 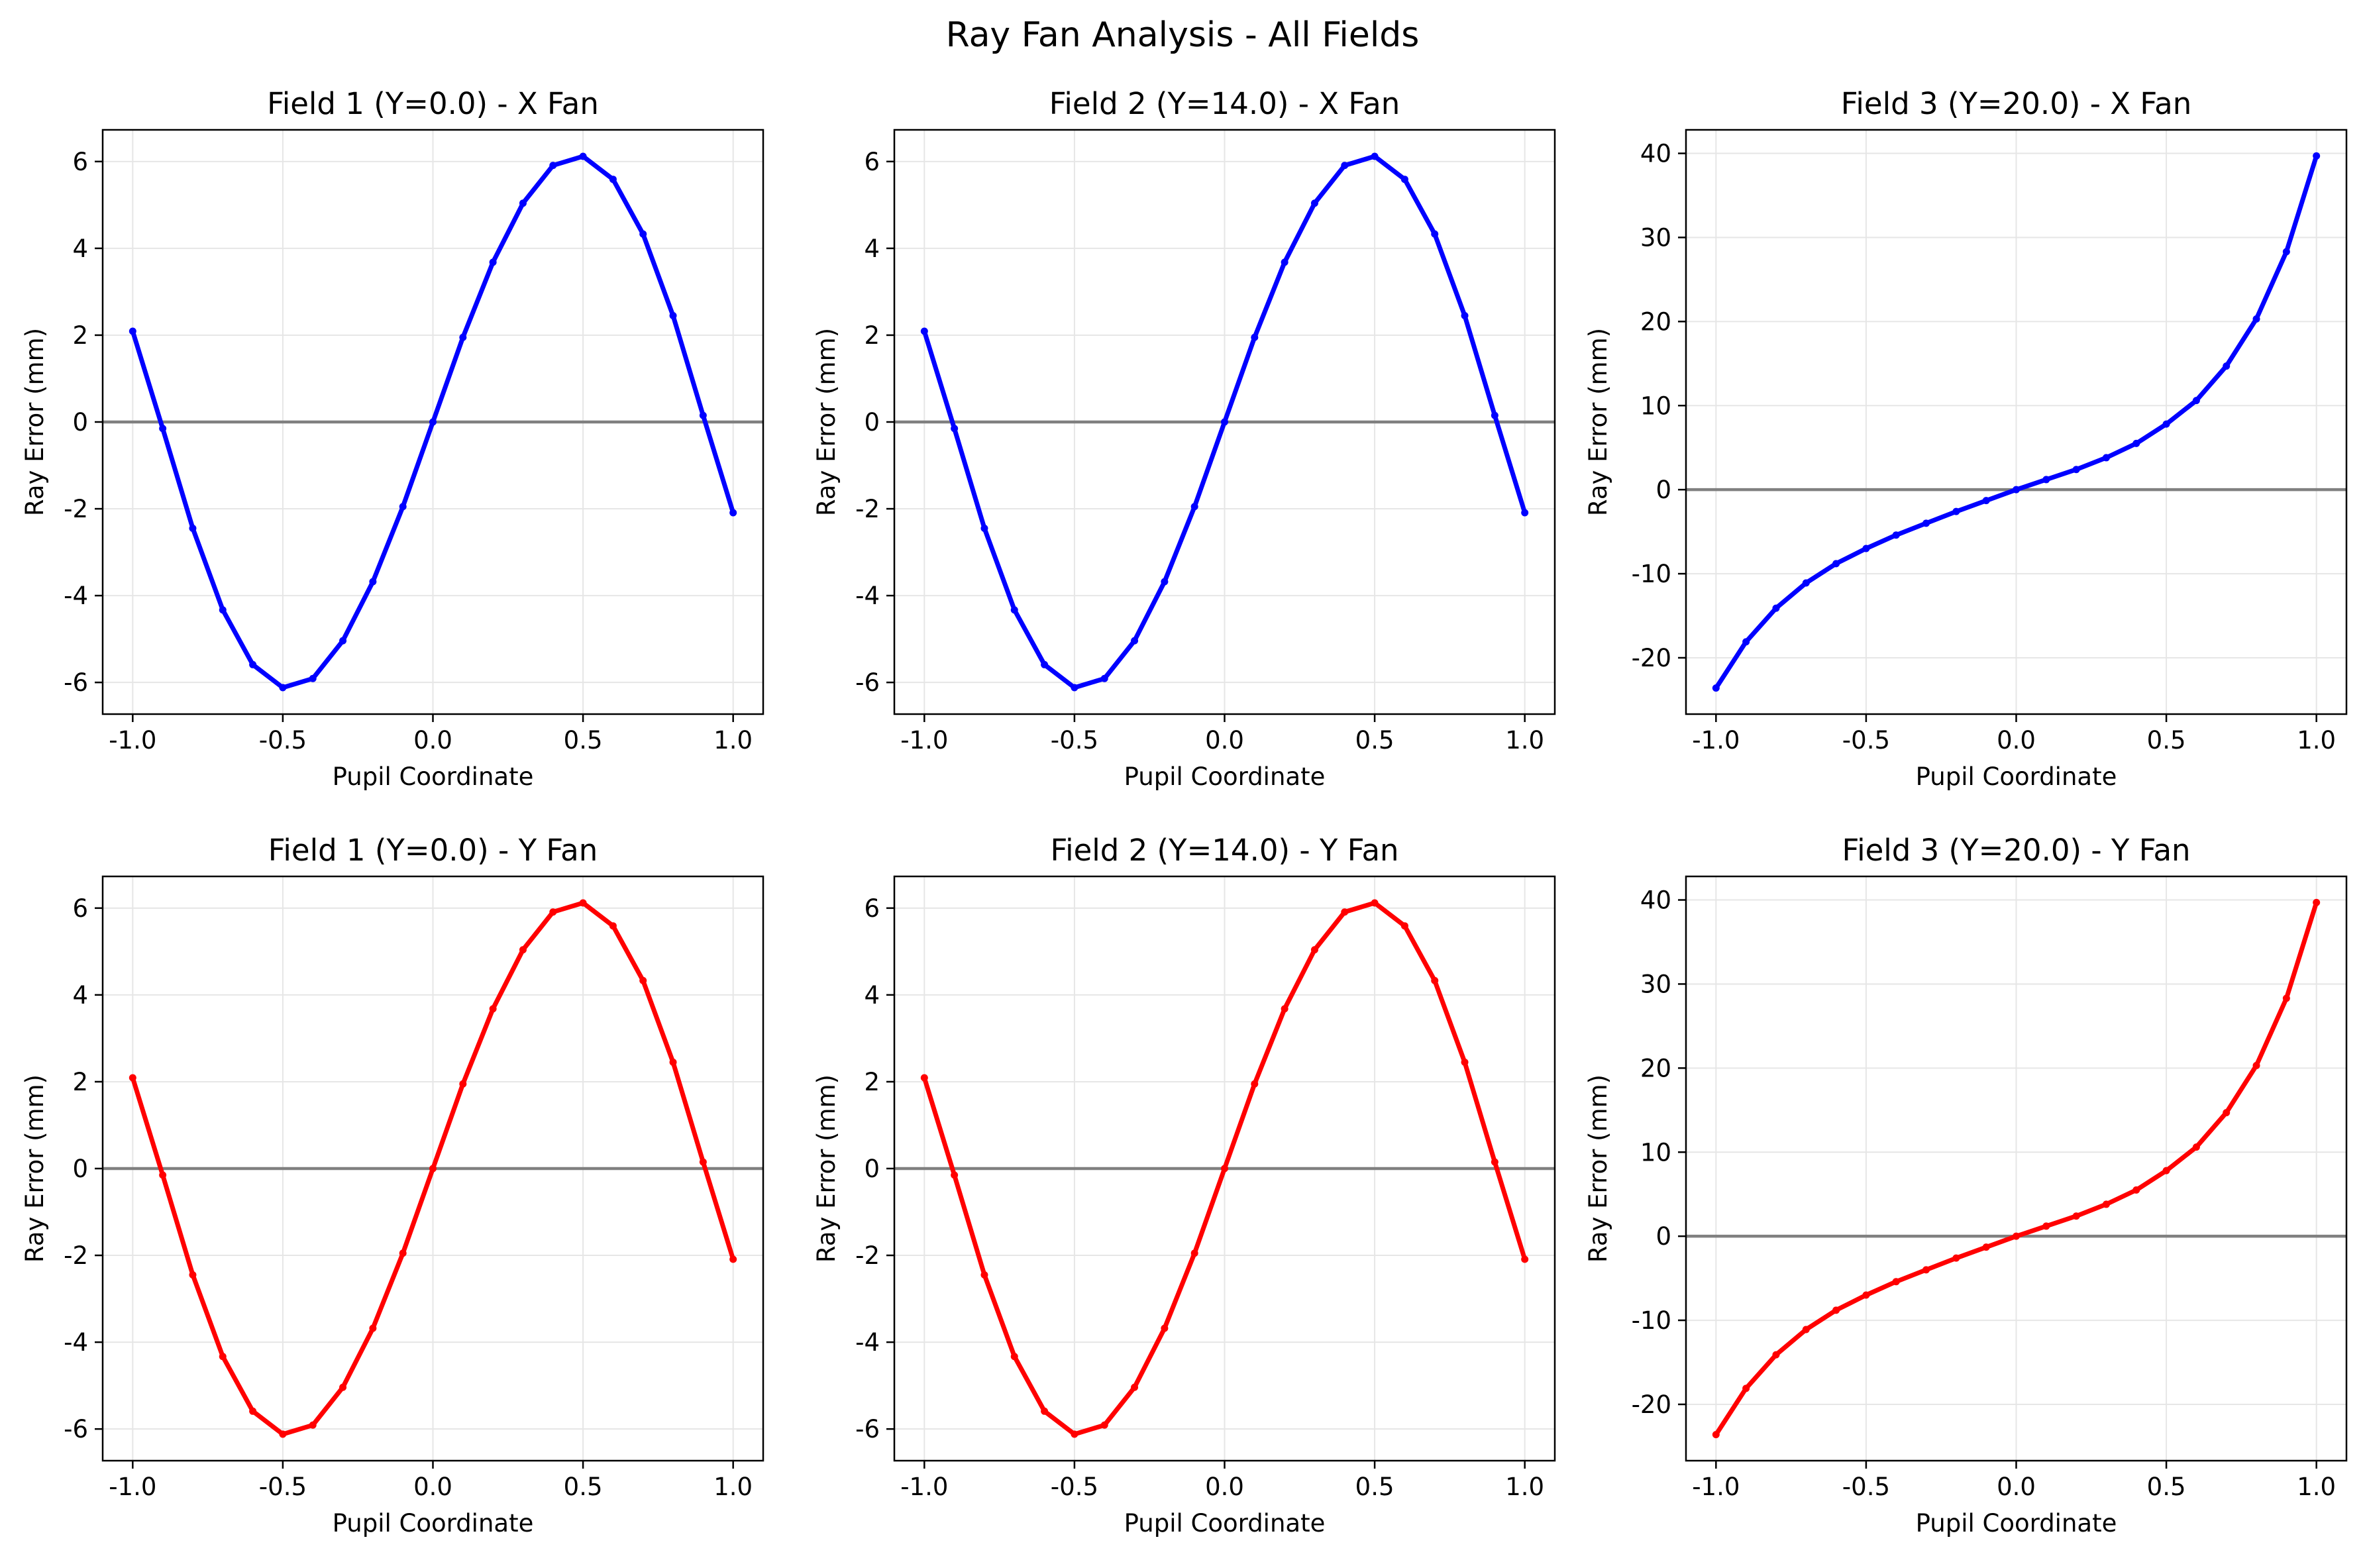 I want to click on x-axis-label: Pupil Coordinate, so click(x=2016, y=1523).